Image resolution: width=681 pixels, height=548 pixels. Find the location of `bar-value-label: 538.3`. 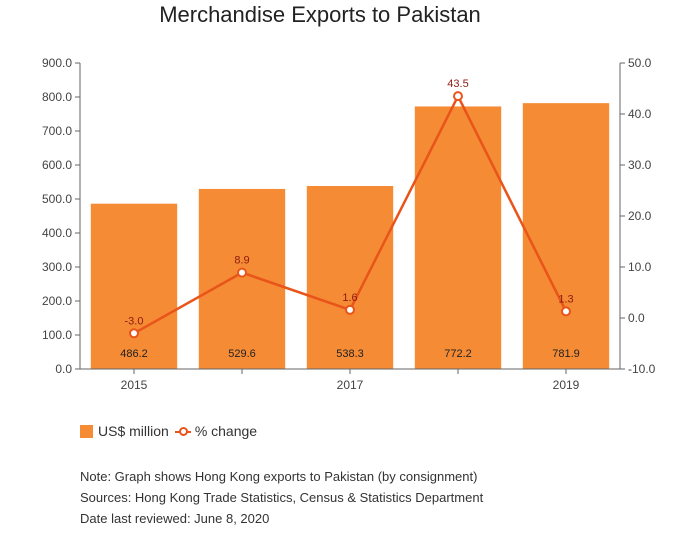

bar-value-label: 538.3 is located at coordinates (350, 354).